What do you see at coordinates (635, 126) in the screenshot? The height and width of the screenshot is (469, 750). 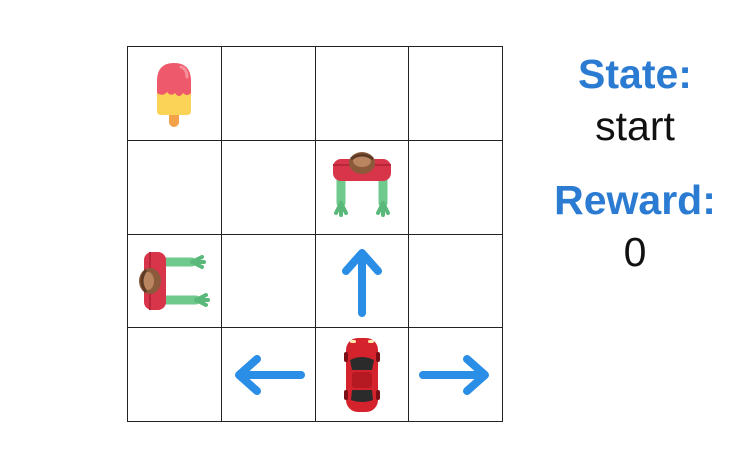 I see `state-value: start` at bounding box center [635, 126].